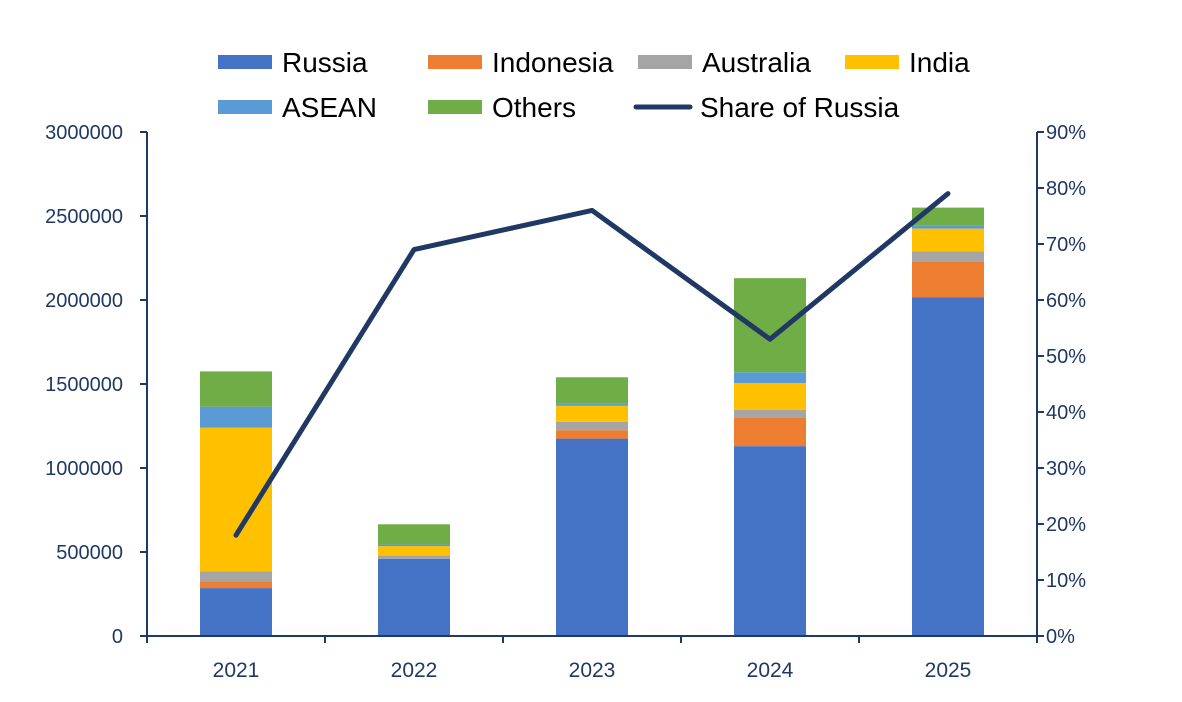  I want to click on left-tick-label: 2000000, so click(84, 301).